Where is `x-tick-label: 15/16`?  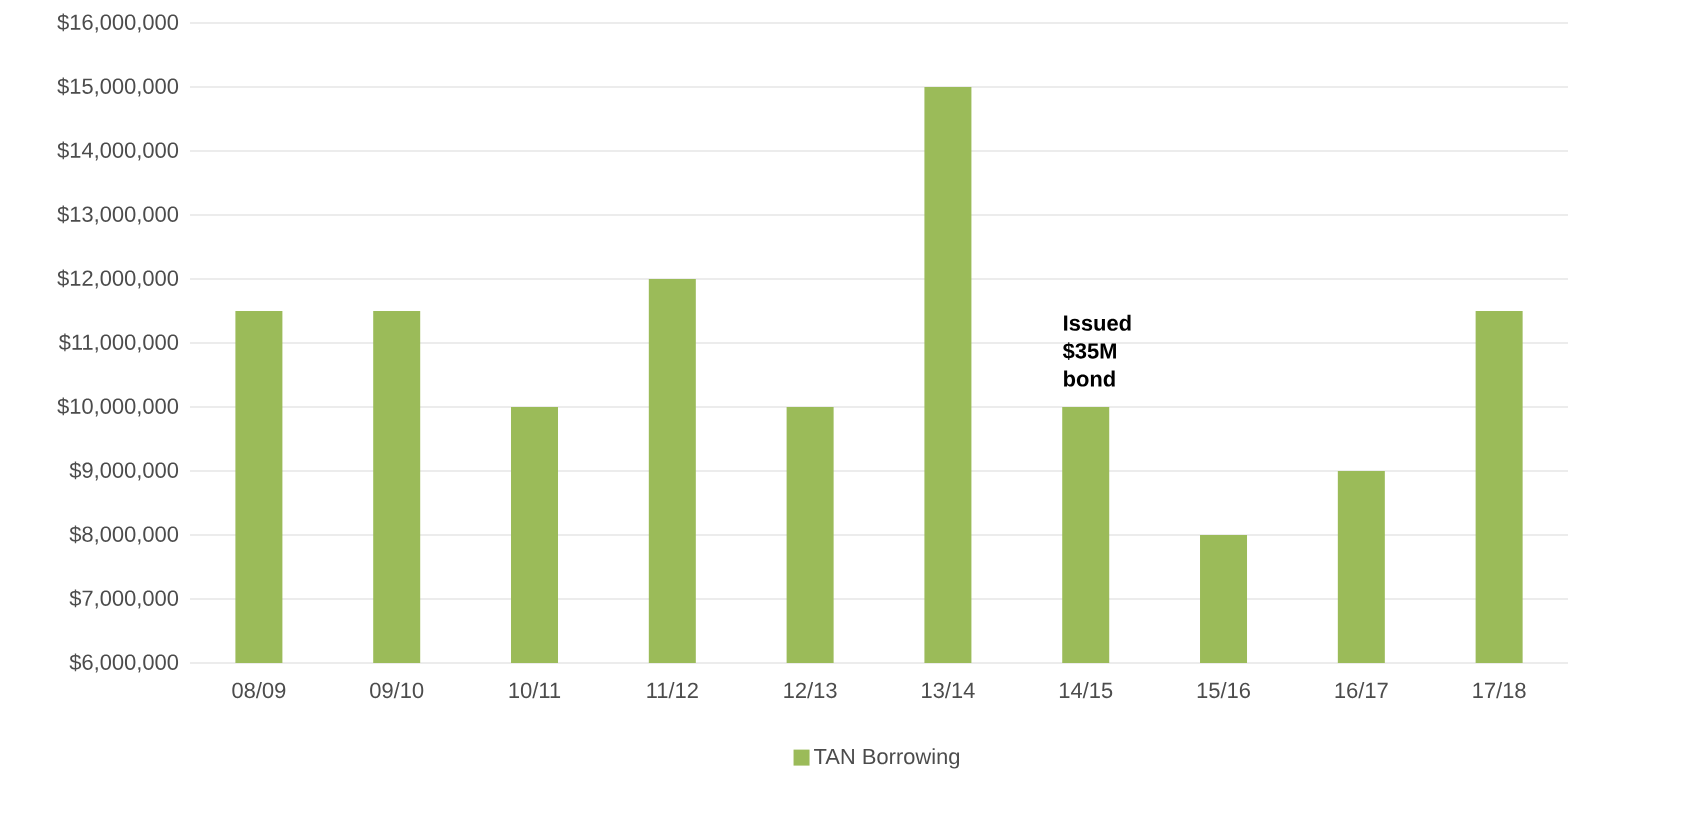
x-tick-label: 15/16 is located at coordinates (1223, 690).